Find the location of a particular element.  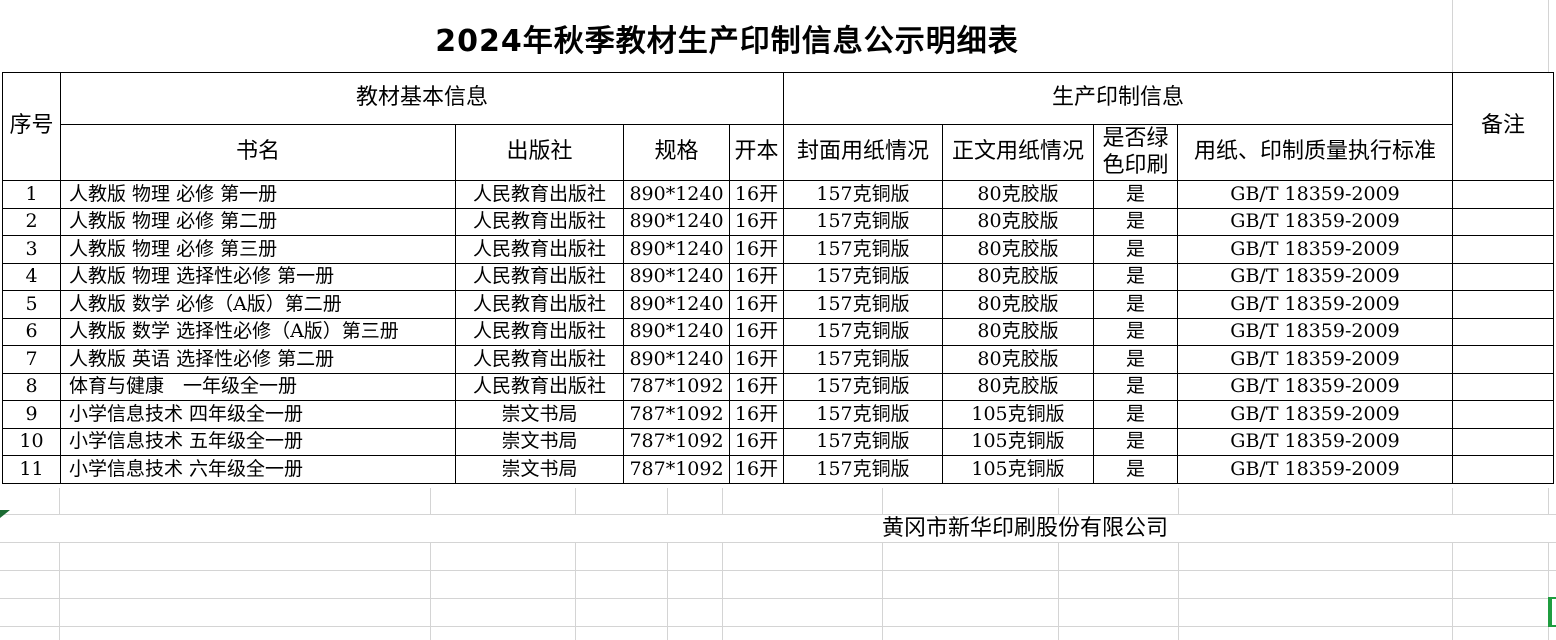

cell-no: 3 is located at coordinates (31, 249).